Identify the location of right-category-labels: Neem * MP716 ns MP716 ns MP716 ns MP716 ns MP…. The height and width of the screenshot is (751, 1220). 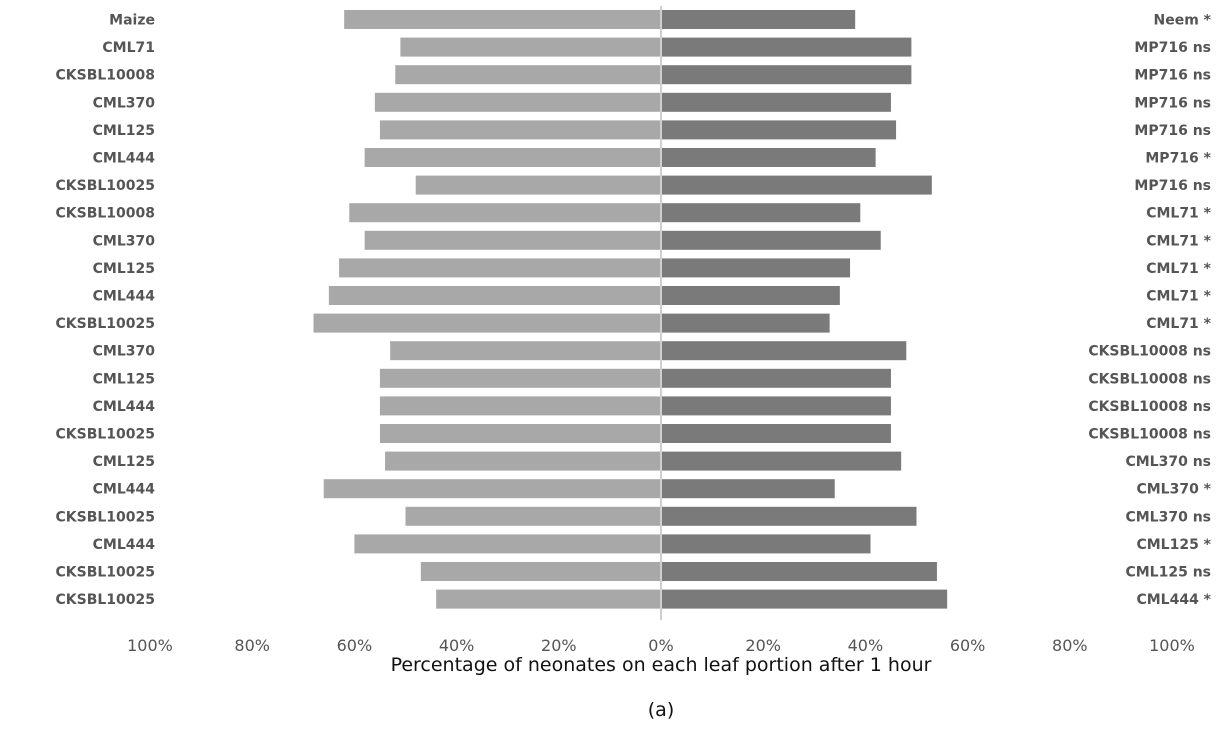
(1149, 311).